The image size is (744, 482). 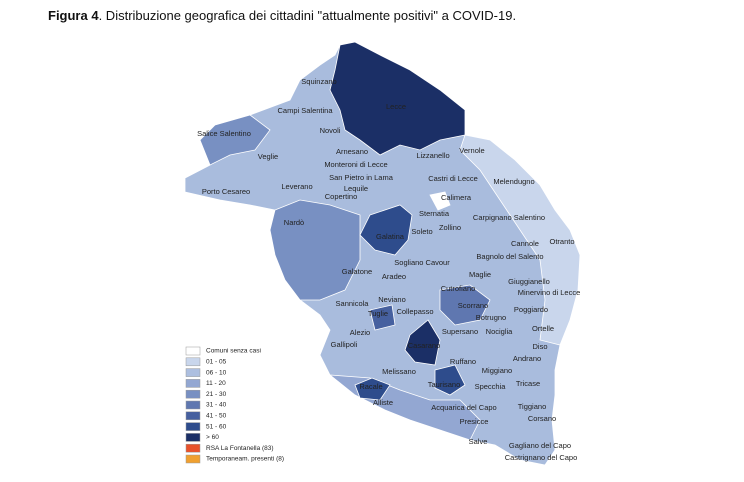 I want to click on place-label: Castrignano del Capo, so click(x=541, y=457).